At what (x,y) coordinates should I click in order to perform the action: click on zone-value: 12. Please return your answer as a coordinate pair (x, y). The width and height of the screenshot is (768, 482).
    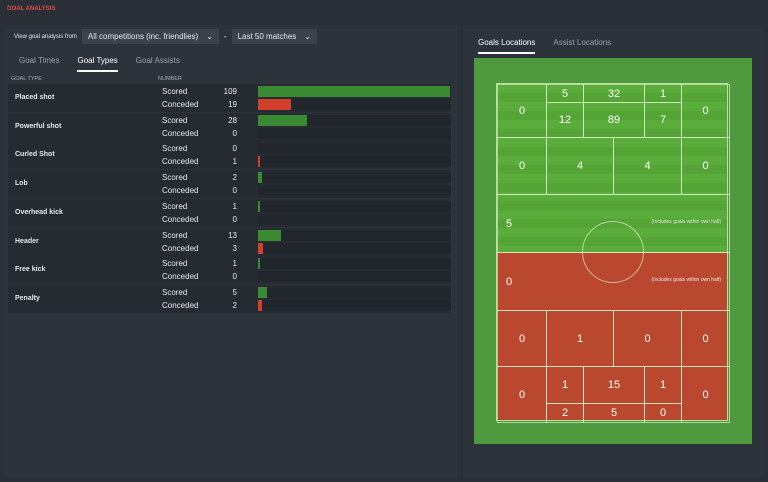
    Looking at the image, I should click on (565, 120).